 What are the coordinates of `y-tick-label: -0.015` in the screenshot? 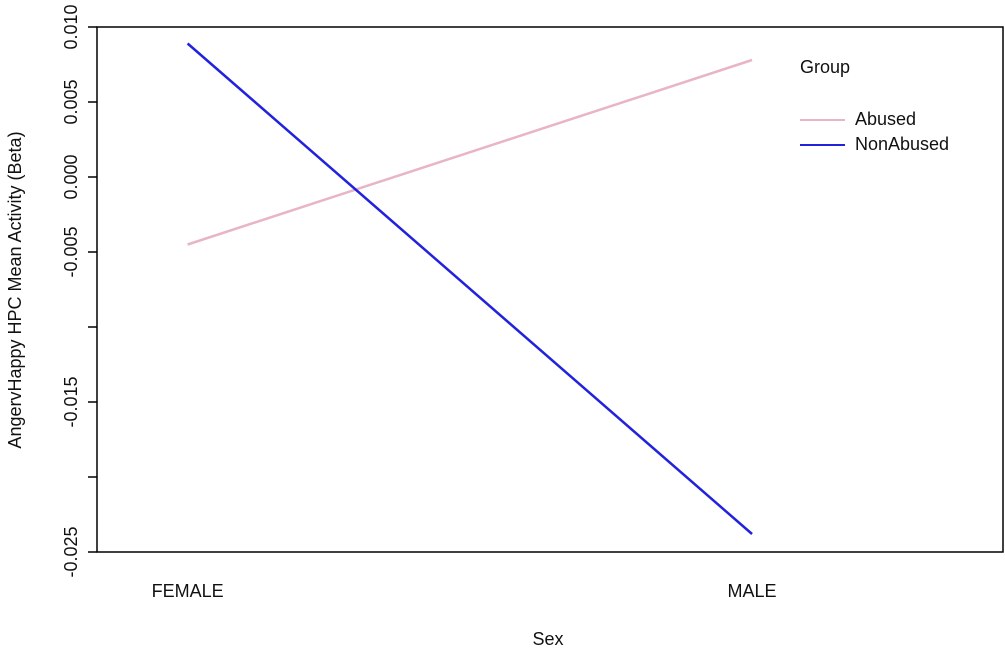 It's located at (71, 401).